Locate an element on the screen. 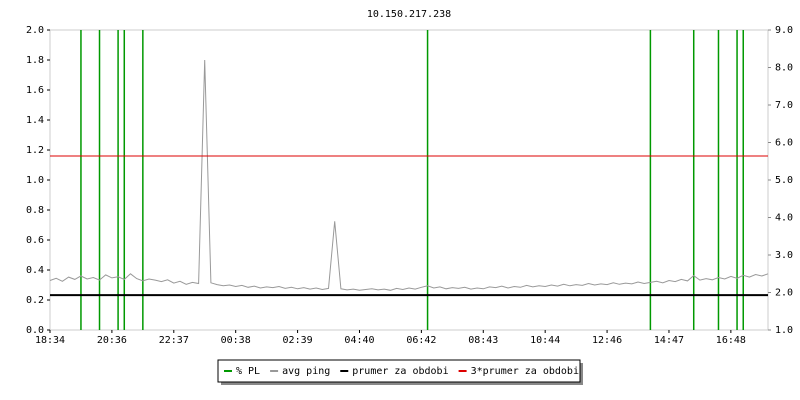 Image resolution: width=800 pixels, height=400 pixels. legend-label: 3*prumer za obdobi is located at coordinates (525, 371).